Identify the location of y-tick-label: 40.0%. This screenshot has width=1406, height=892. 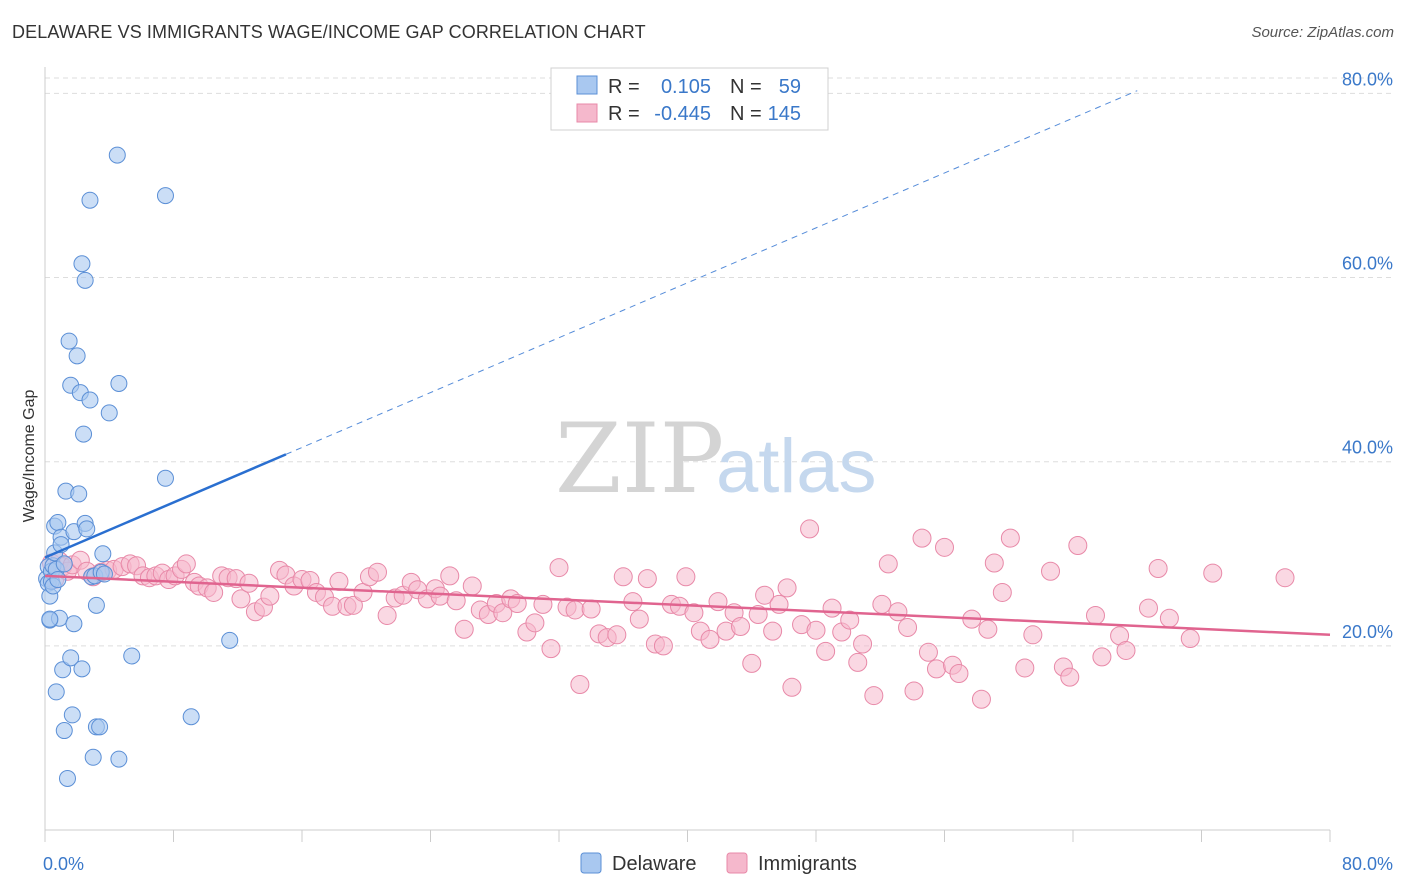
(1367, 448).